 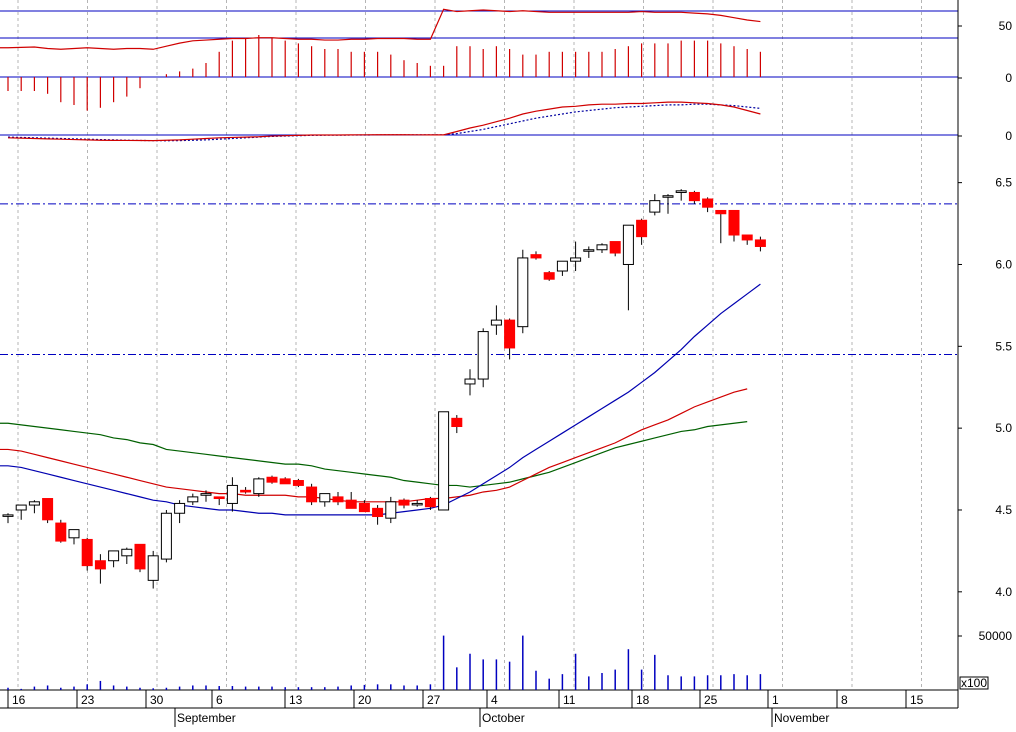 I want to click on volume-panel, so click(x=384, y=662).